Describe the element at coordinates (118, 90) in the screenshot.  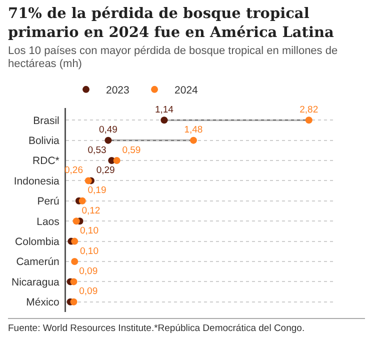
I see `legend-label: 2023` at that location.